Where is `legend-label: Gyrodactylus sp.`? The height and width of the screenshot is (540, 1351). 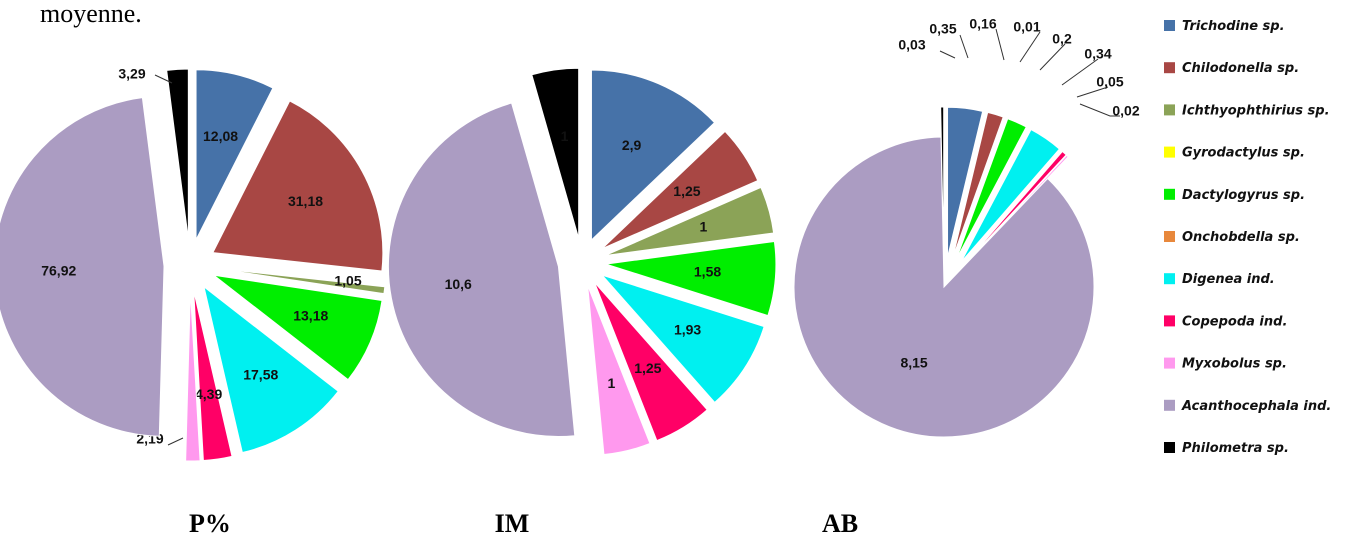 legend-label: Gyrodactylus sp. is located at coordinates (1243, 153).